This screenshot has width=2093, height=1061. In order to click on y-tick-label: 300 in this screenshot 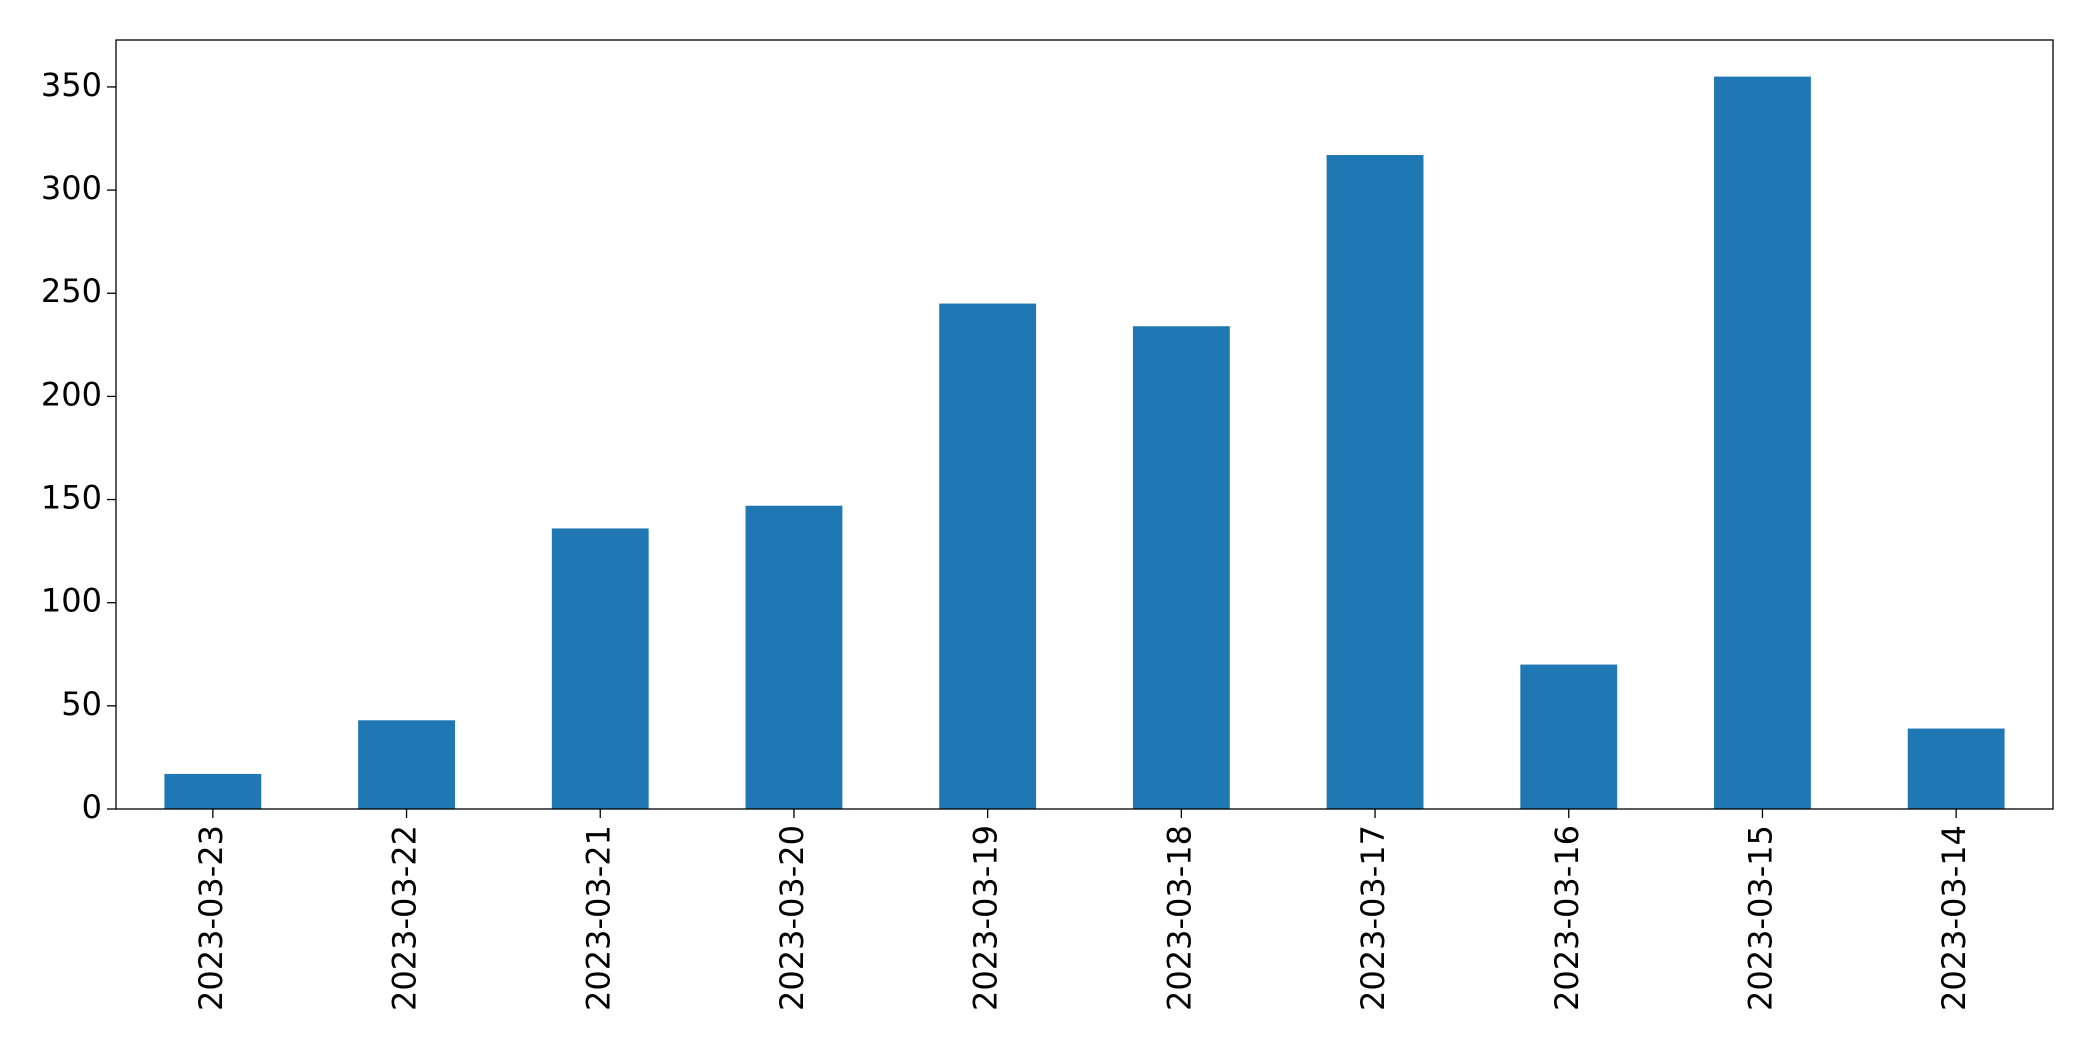, I will do `click(71, 188)`.